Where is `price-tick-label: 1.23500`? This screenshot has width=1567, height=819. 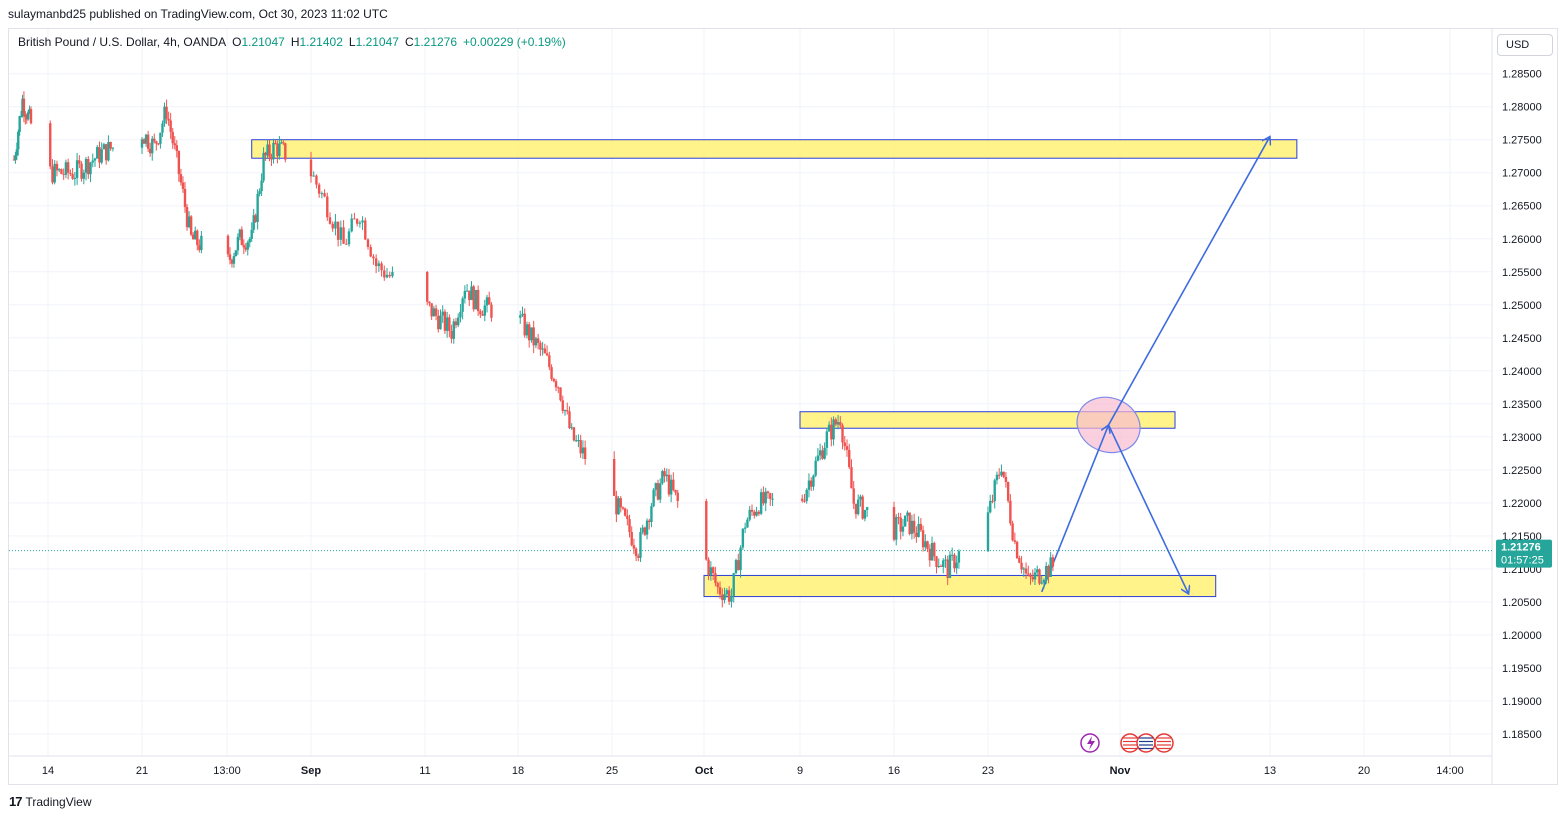
price-tick-label: 1.23500 is located at coordinates (1522, 405).